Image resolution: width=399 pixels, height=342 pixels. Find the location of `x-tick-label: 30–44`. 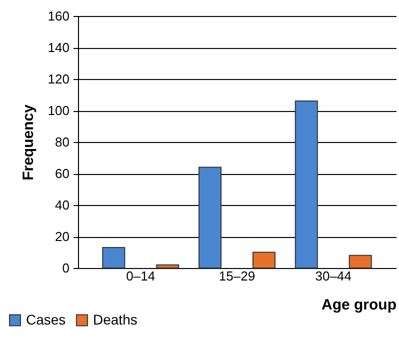

x-tick-label: 30–44 is located at coordinates (333, 276).